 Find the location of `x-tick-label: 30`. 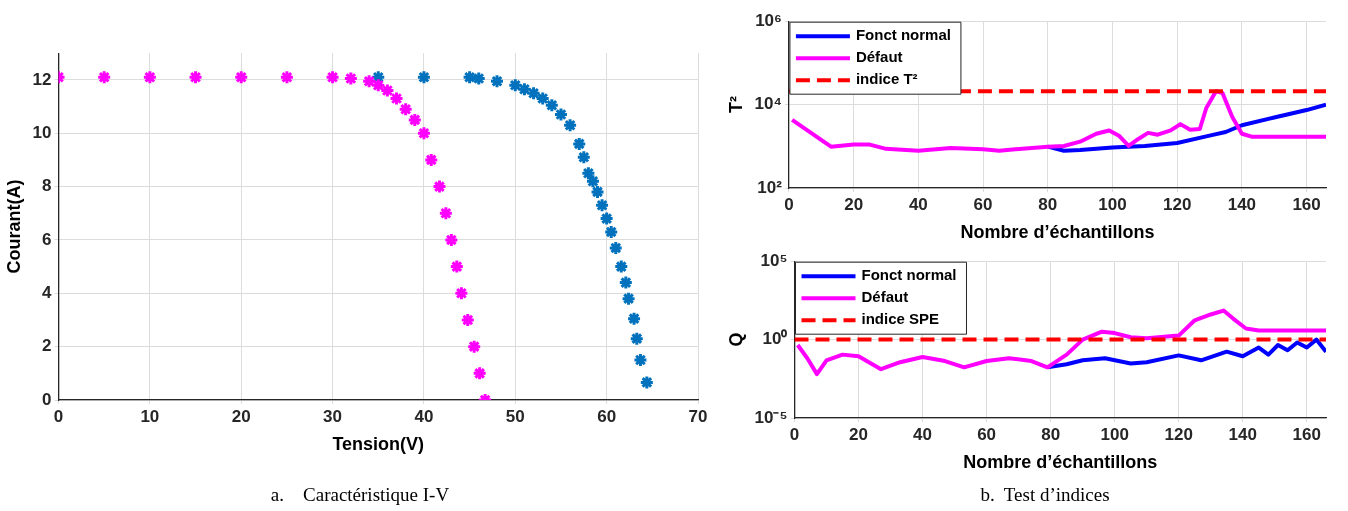

x-tick-label: 30 is located at coordinates (333, 416).